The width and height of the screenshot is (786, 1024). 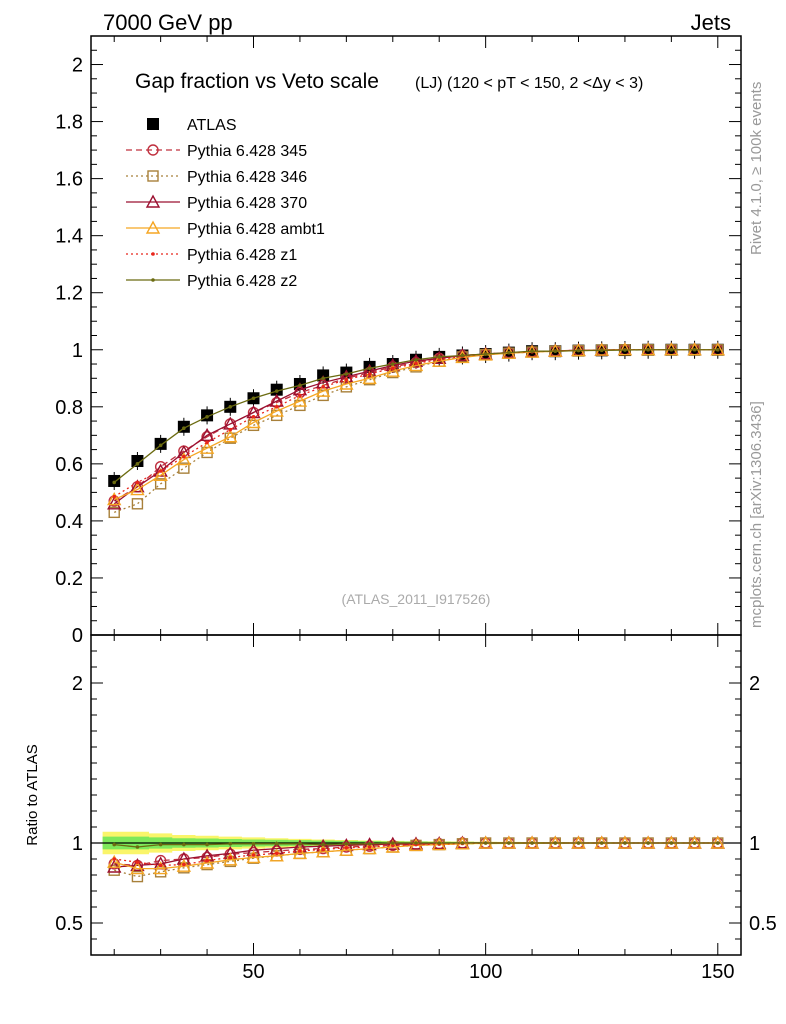 What do you see at coordinates (257, 81) in the screenshot?
I see `chart-title: Gap fraction vs Veto scale` at bounding box center [257, 81].